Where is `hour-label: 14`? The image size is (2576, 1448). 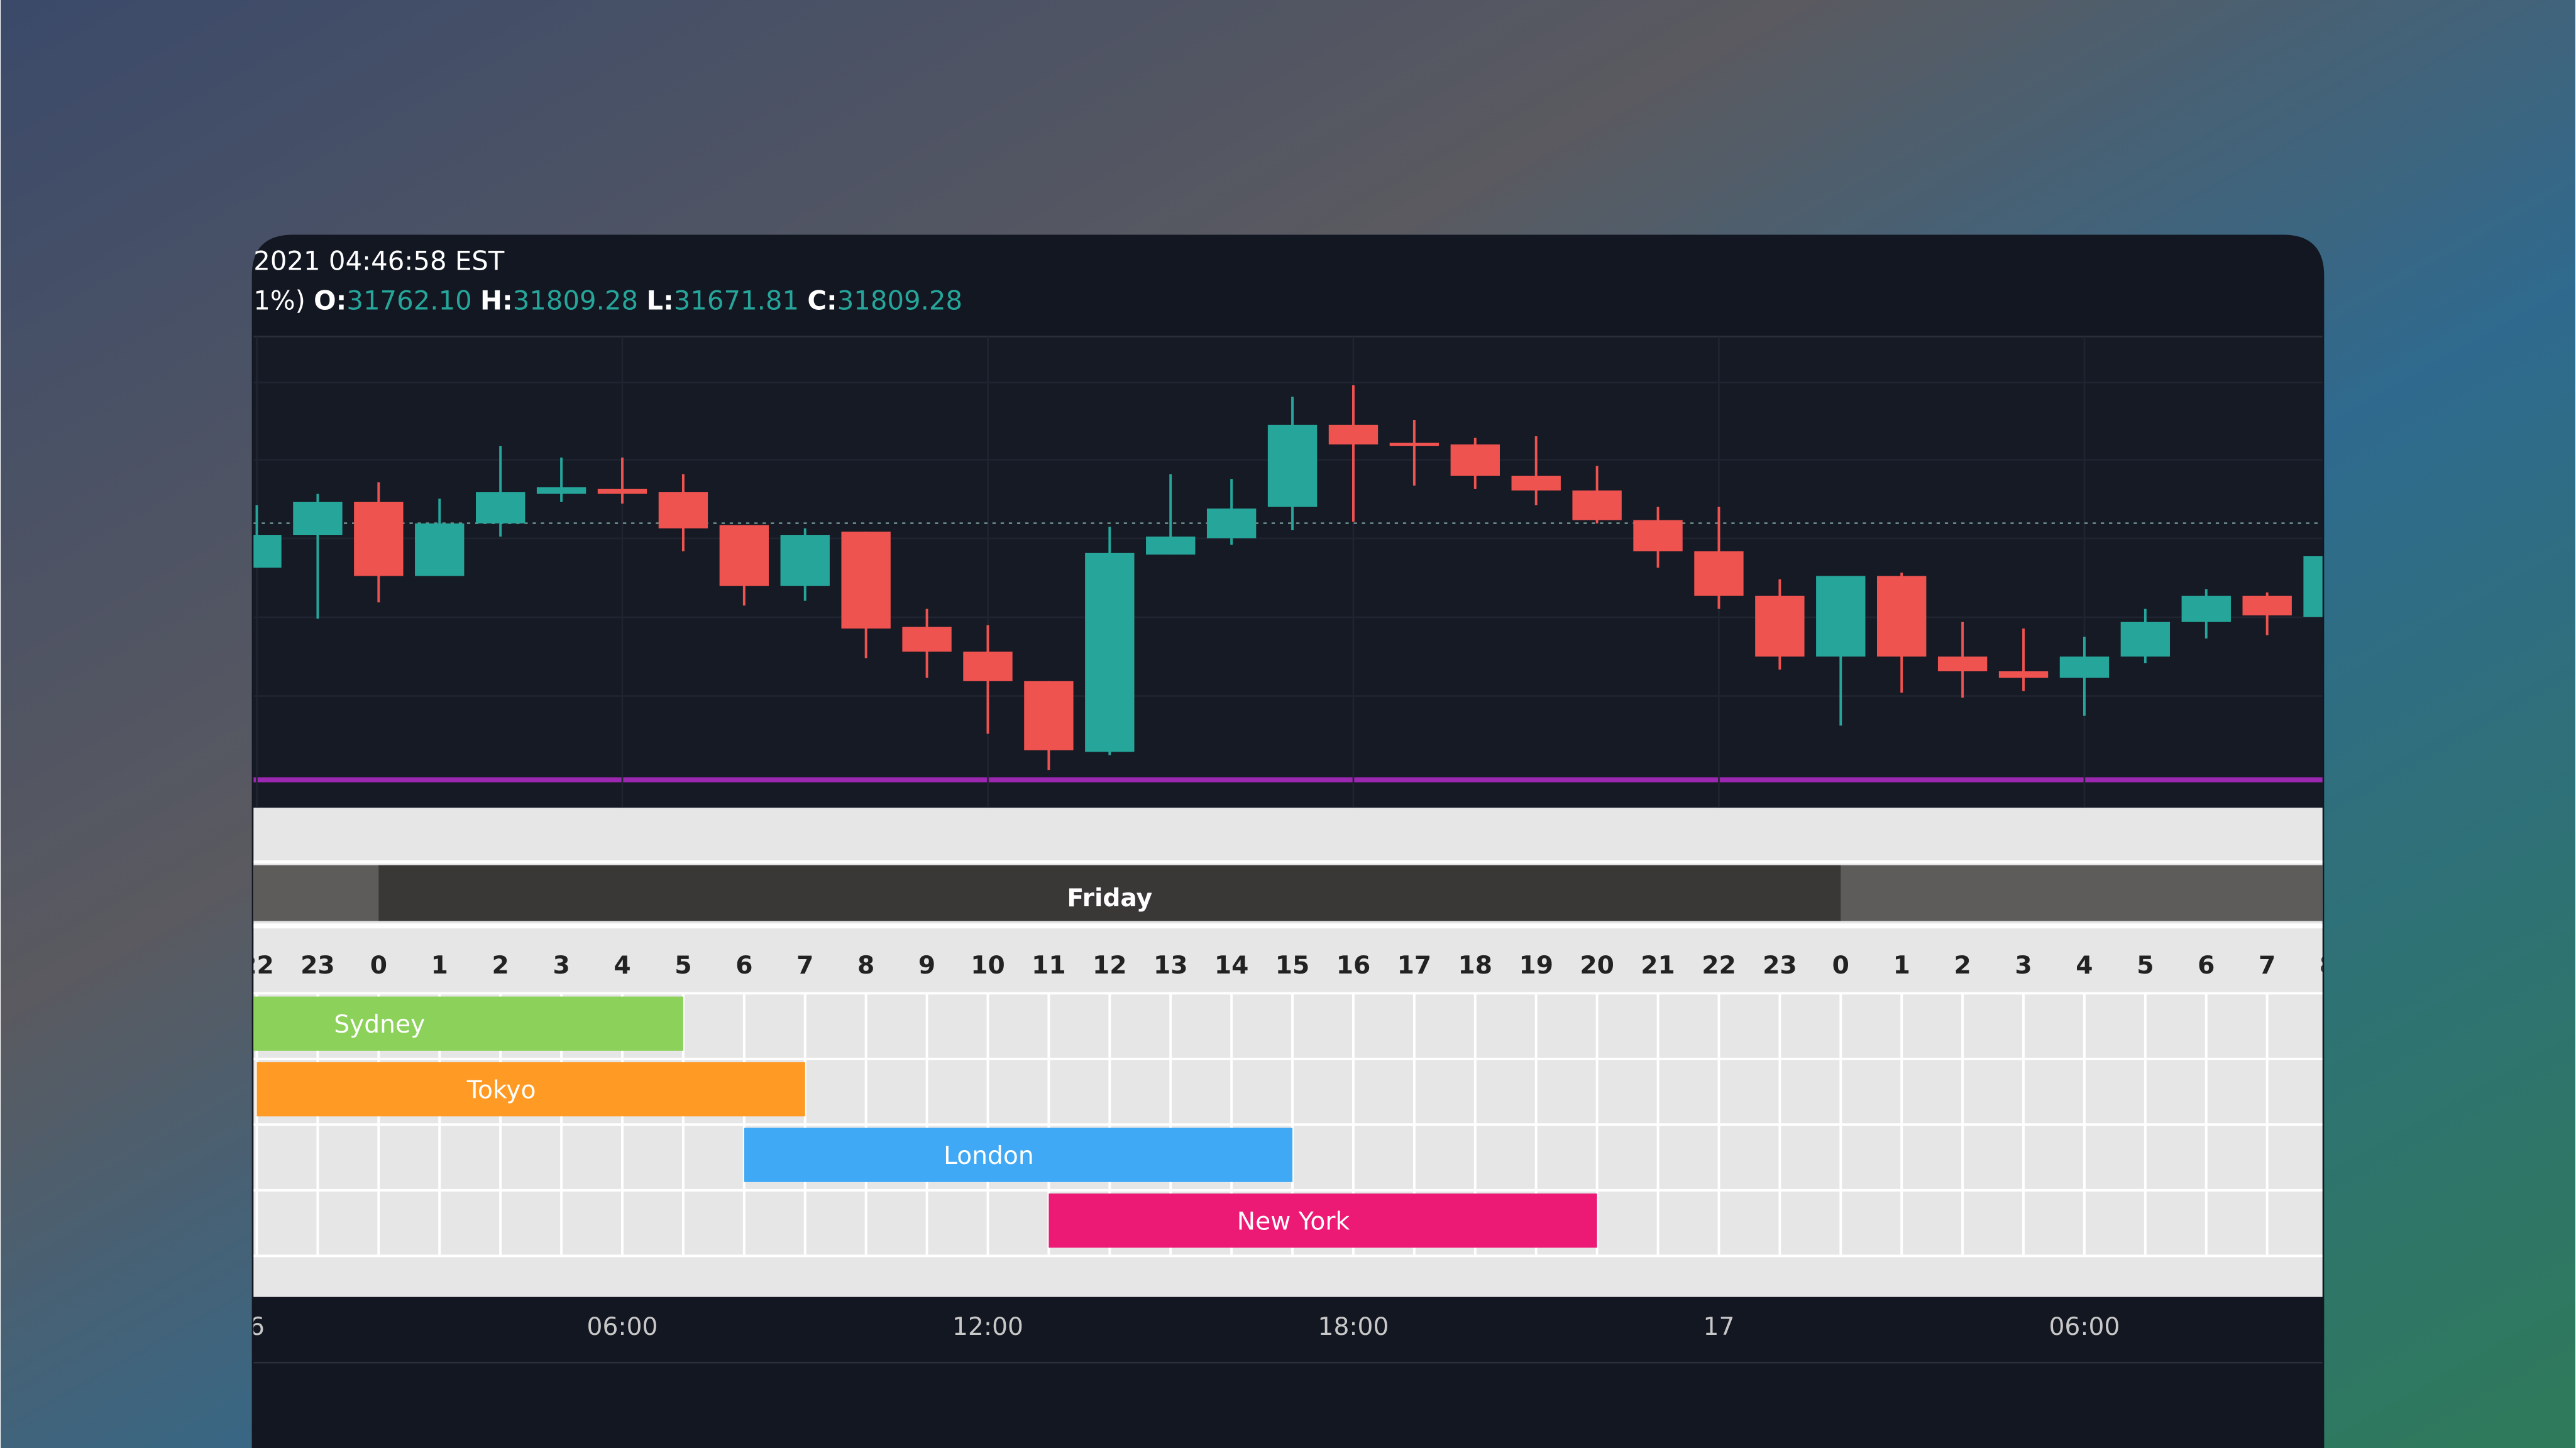 hour-label: 14 is located at coordinates (1232, 966).